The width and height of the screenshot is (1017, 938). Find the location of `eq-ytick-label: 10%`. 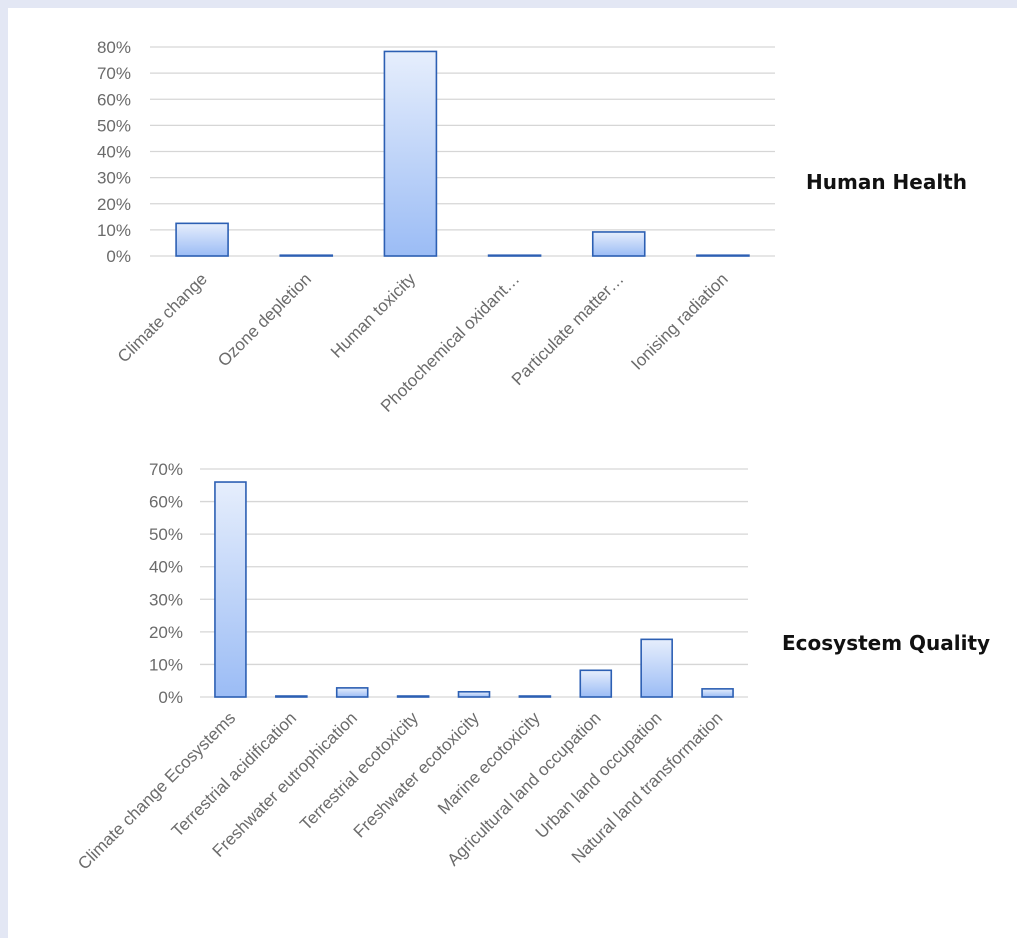

eq-ytick-label: 10% is located at coordinates (166, 664).